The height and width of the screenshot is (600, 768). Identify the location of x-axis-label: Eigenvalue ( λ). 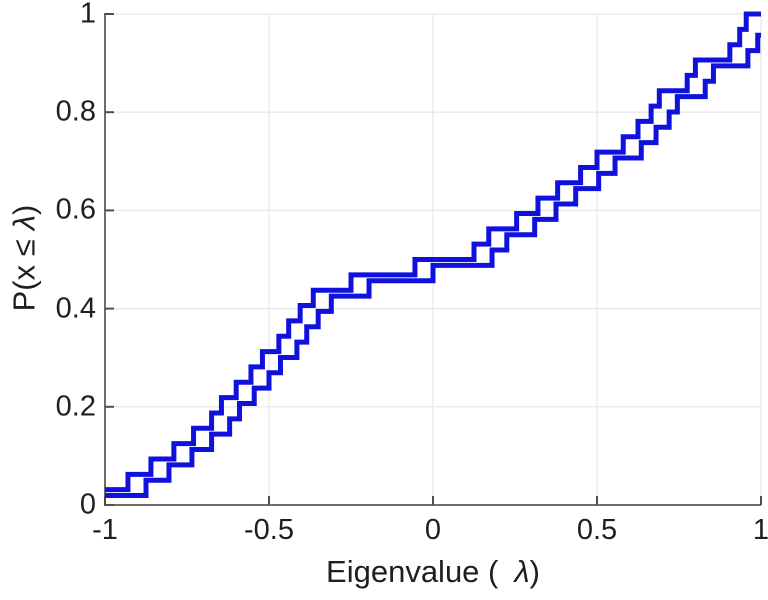
(433, 571).